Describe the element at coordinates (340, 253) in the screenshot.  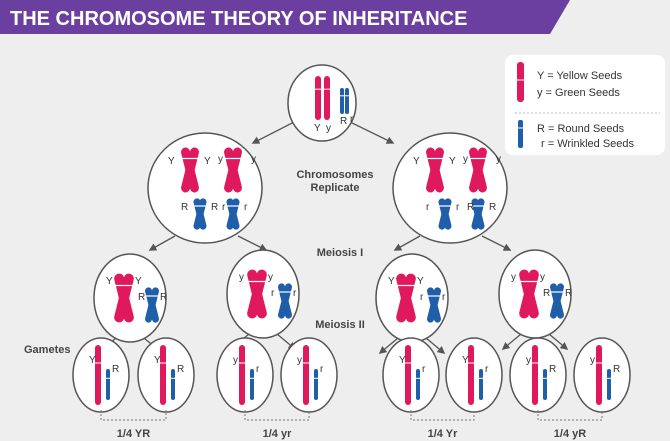
I see `stage-meiosis1-label: Meiosis I` at that location.